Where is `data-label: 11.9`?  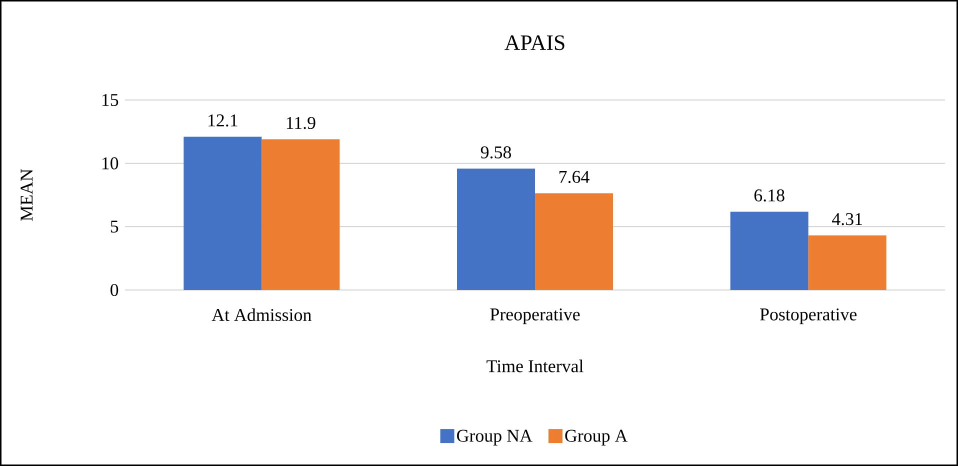 data-label: 11.9 is located at coordinates (301, 123).